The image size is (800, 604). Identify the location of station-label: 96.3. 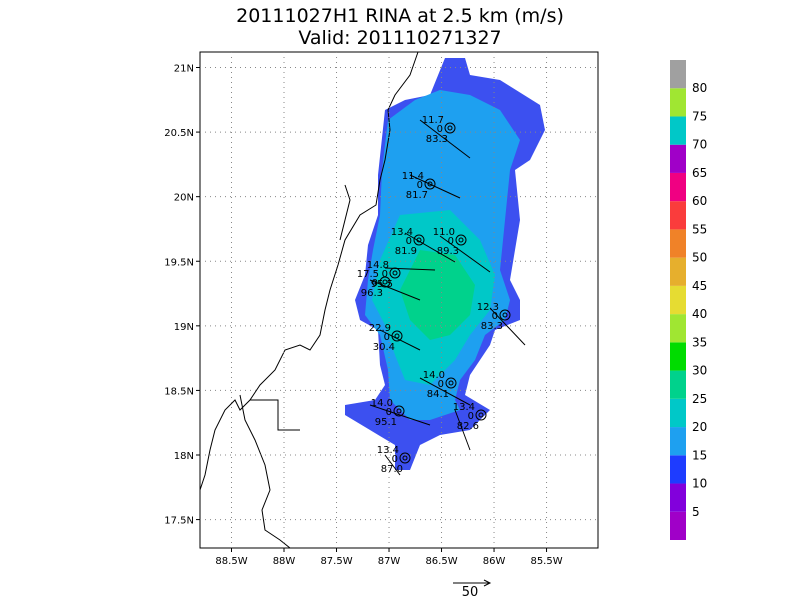
(372, 293).